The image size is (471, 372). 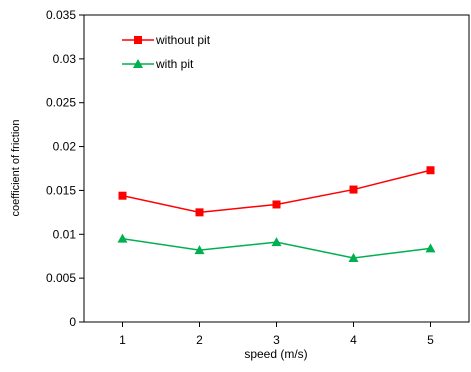 What do you see at coordinates (61, 15) in the screenshot?
I see `y-tick-label: 0.035` at bounding box center [61, 15].